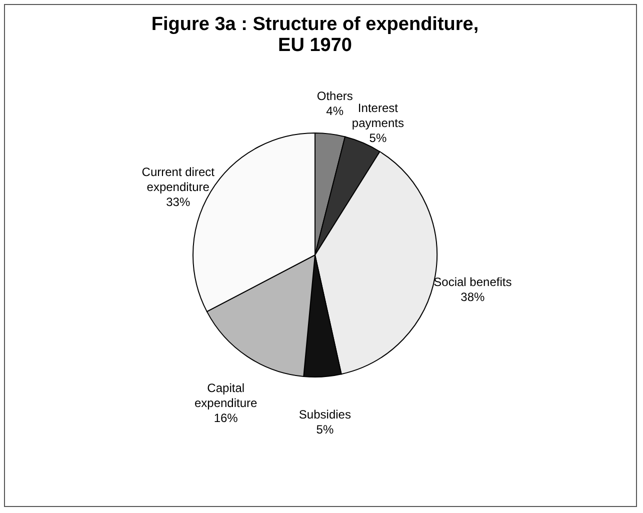  What do you see at coordinates (473, 282) in the screenshot?
I see `slice-label: Social benefits` at bounding box center [473, 282].